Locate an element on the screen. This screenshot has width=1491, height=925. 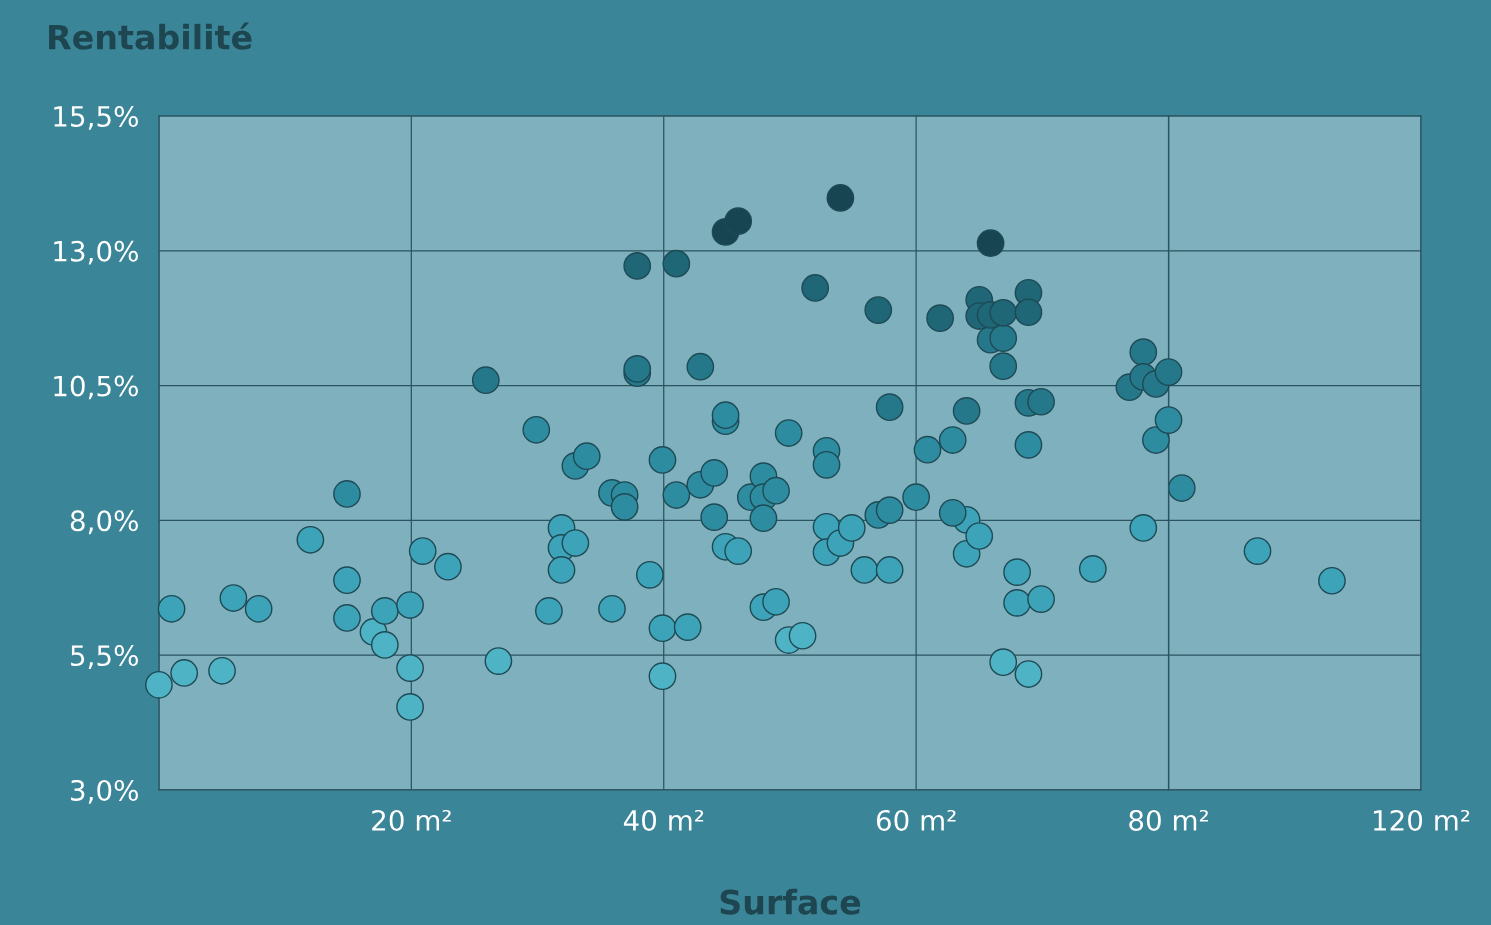
x-axis-title: Surface is located at coordinates (790, 901).